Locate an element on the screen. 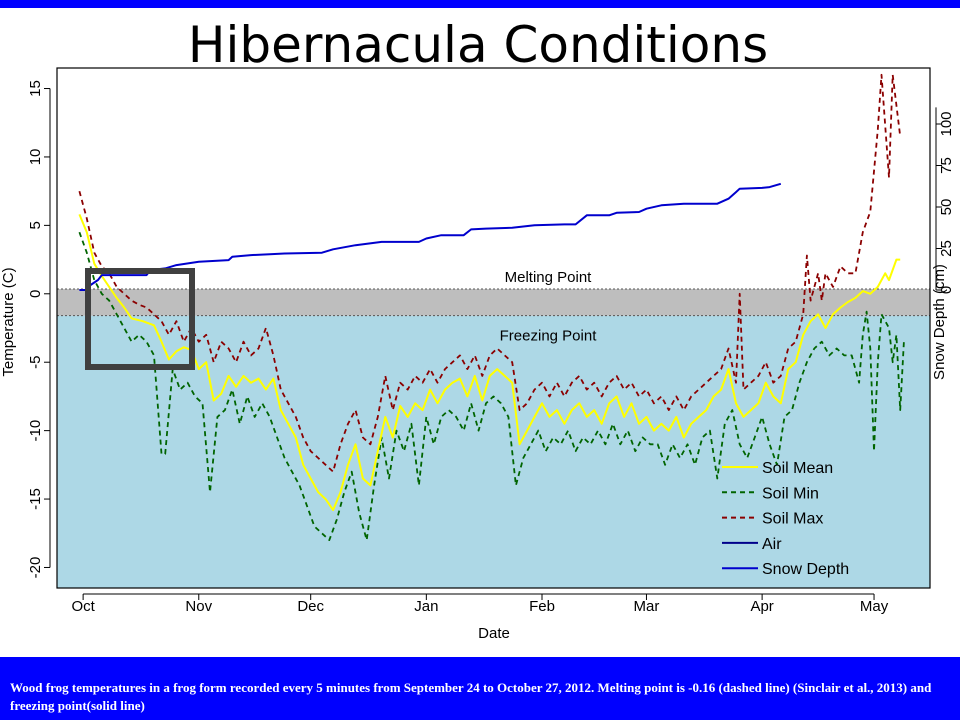 The width and height of the screenshot is (960, 720). y2-tick-label: 25 is located at coordinates (946, 248).